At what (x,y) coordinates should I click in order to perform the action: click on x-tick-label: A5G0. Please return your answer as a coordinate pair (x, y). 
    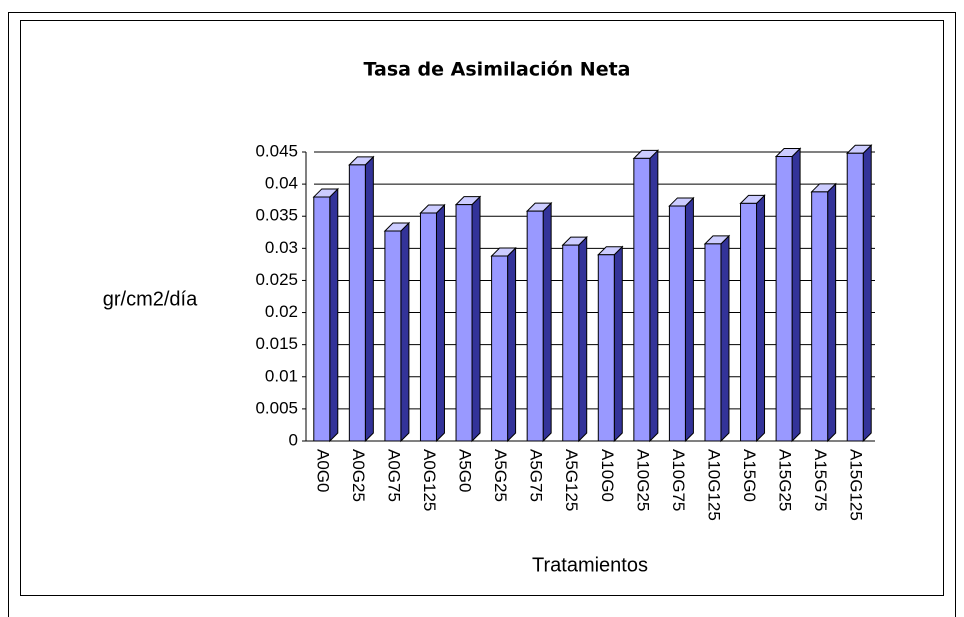
    Looking at the image, I should click on (465, 470).